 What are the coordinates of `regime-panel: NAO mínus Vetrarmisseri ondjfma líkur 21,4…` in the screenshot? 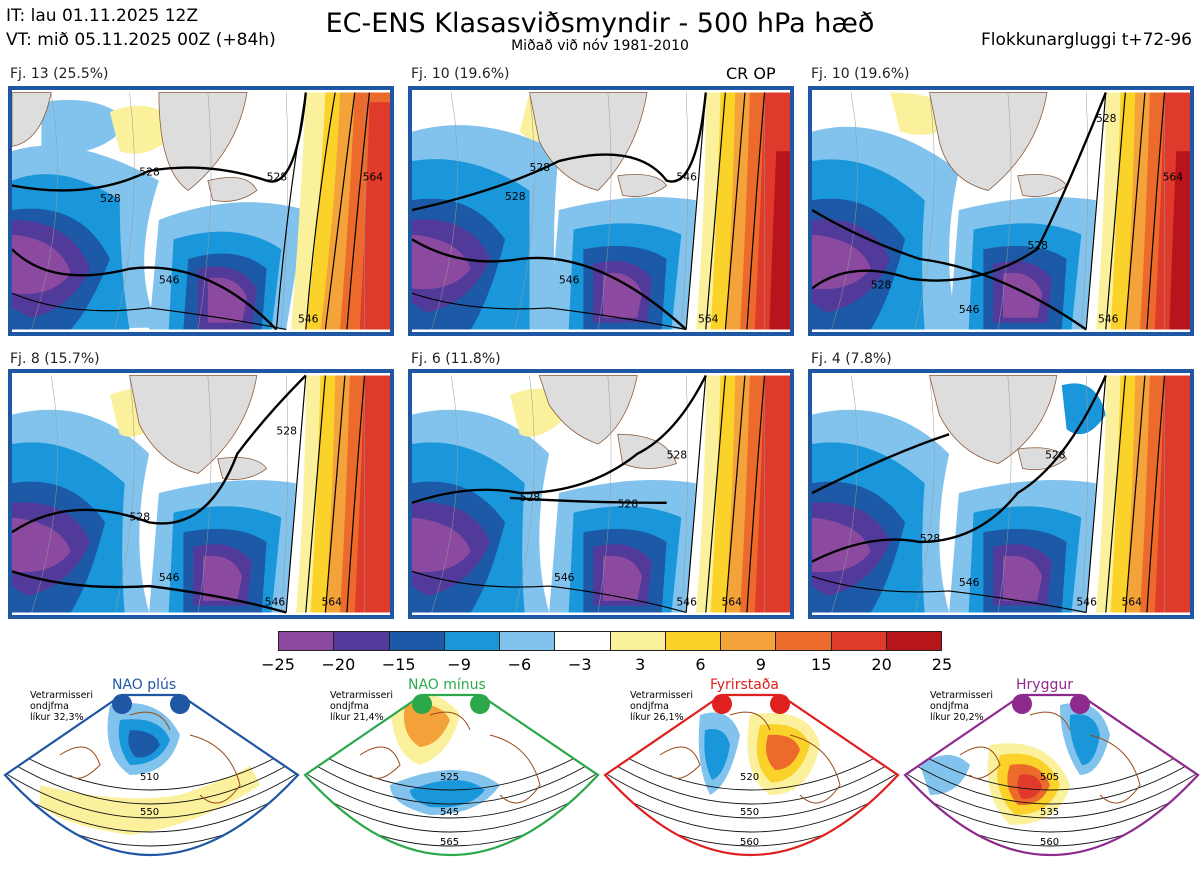 It's located at (450, 773).